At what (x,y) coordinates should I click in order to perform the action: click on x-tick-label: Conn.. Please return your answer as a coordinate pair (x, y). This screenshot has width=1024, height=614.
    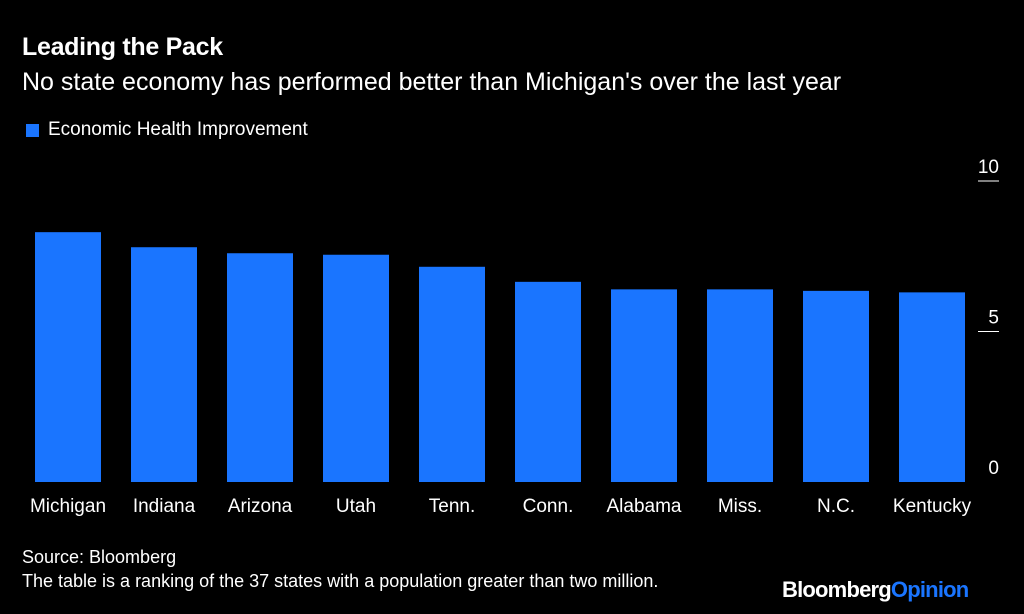
    Looking at the image, I should click on (548, 506).